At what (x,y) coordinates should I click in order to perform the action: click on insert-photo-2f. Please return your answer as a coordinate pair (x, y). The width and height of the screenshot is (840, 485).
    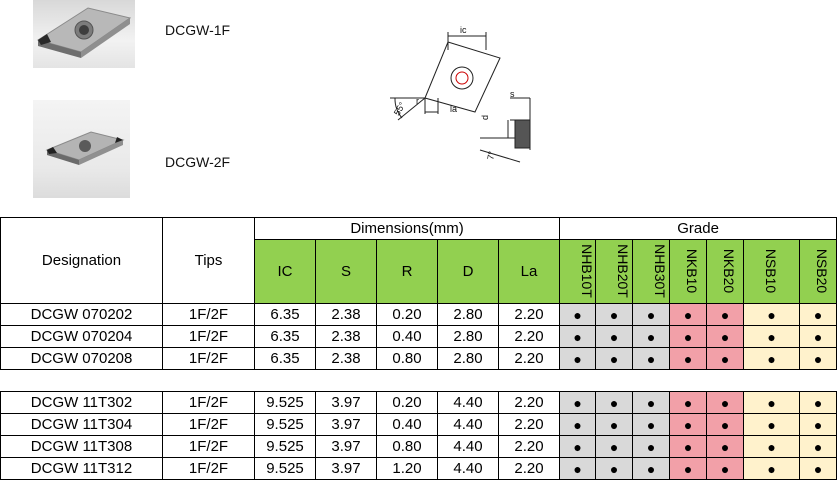
    Looking at the image, I should click on (81, 149).